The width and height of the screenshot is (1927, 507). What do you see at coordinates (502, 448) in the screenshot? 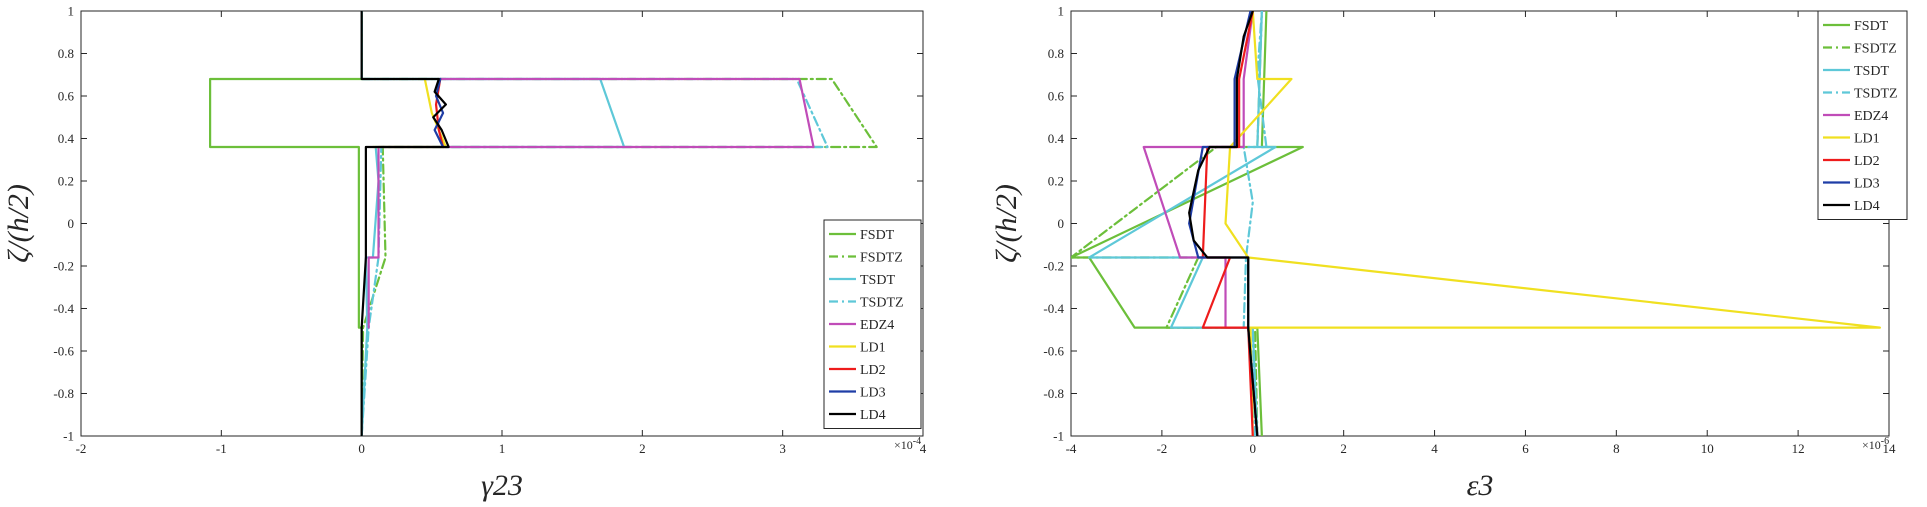
I see `x-tick-label: 1` at bounding box center [502, 448].